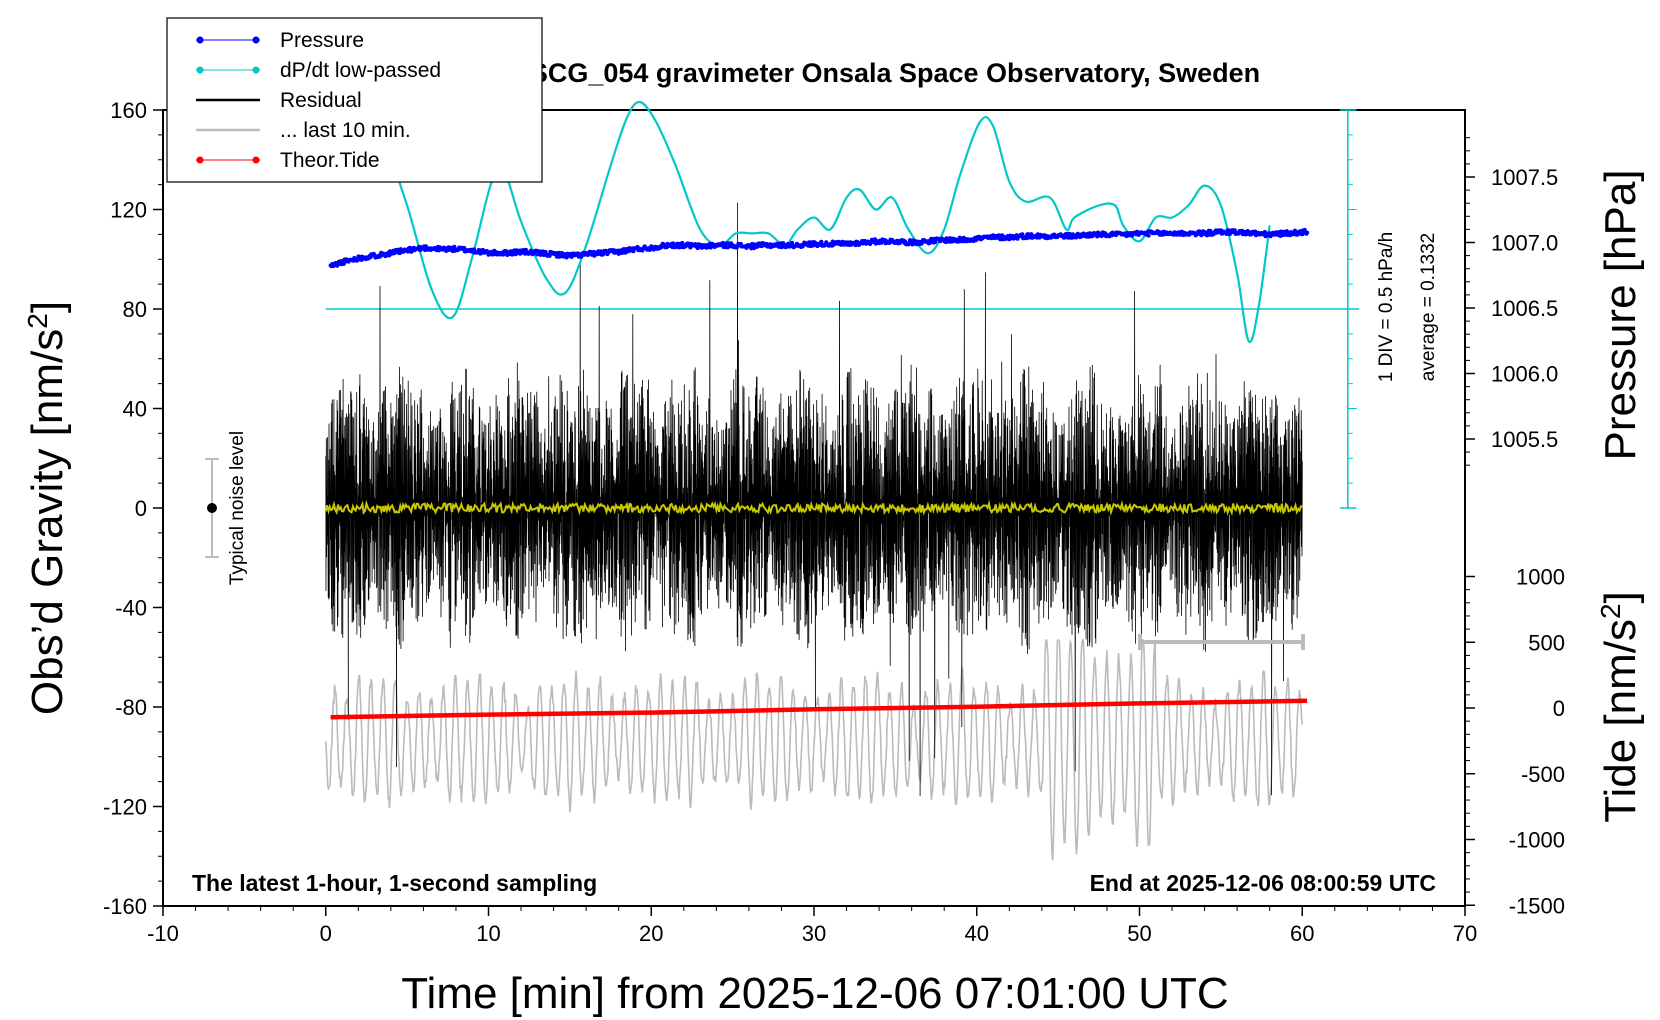  Describe the element at coordinates (1524, 243) in the screenshot. I see `y-pressure-tick-label: 1007.0` at that location.